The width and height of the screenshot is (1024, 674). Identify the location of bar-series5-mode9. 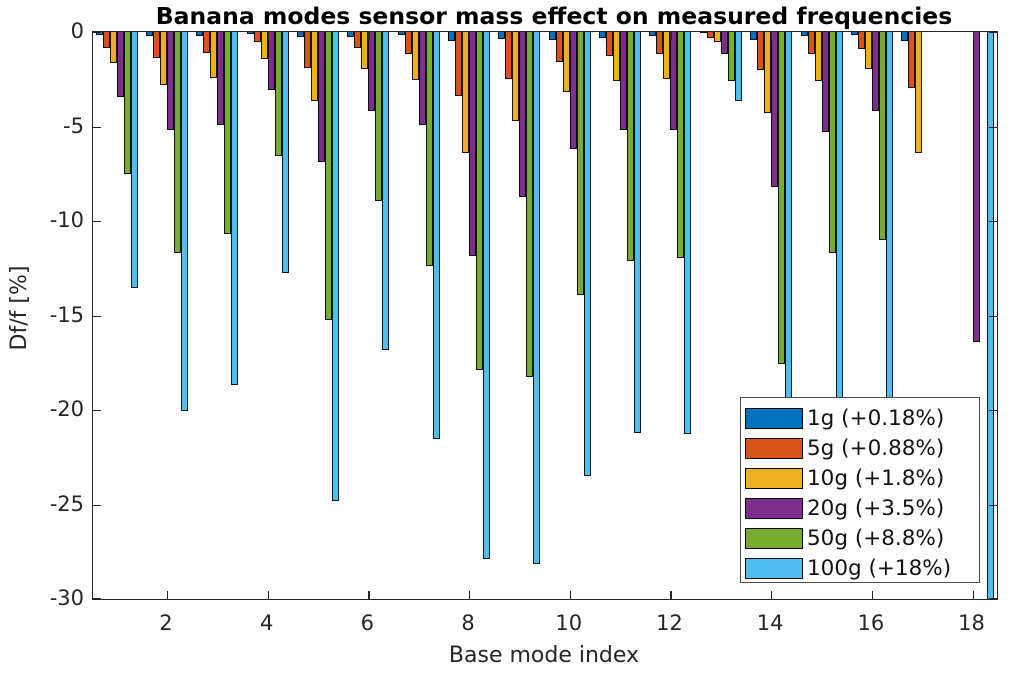
(530, 205).